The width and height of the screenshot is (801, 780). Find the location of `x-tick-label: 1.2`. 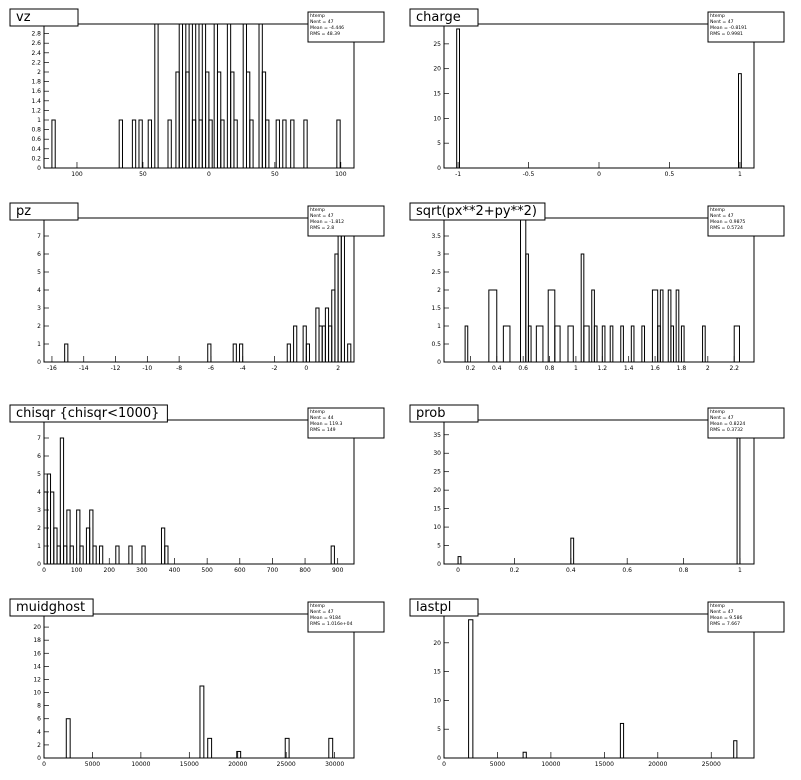

x-tick-label: 1.2 is located at coordinates (603, 368).